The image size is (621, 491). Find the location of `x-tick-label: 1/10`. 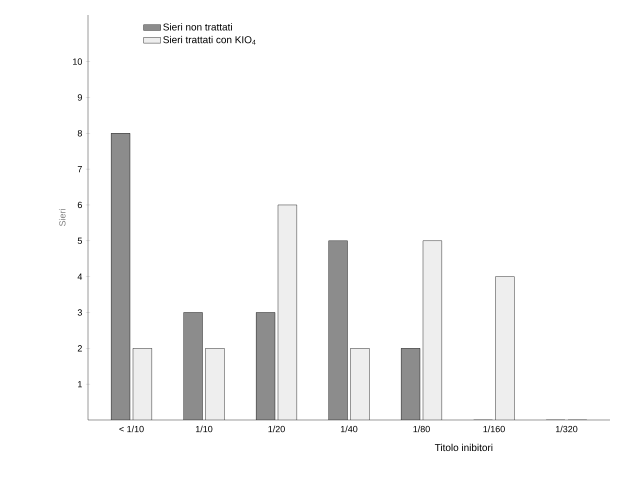

x-tick-label: 1/10 is located at coordinates (204, 429).